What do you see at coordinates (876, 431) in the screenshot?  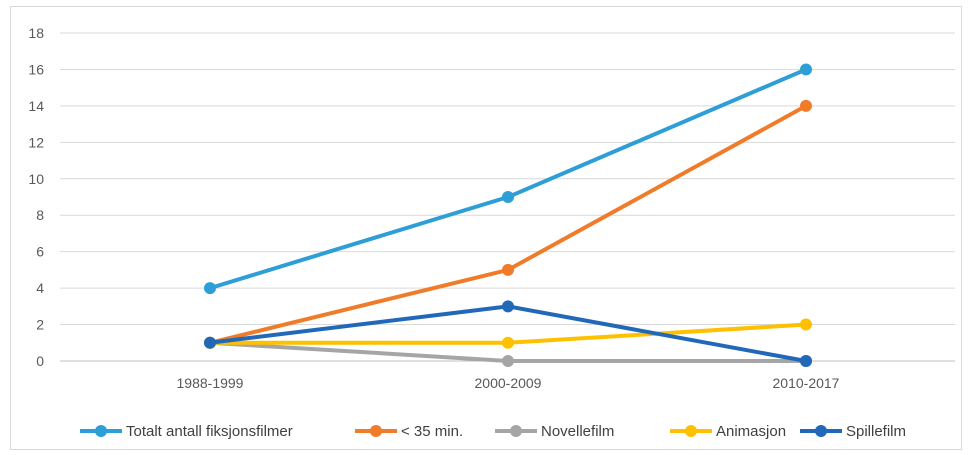 I see `legend-label: Spillefilm` at bounding box center [876, 431].